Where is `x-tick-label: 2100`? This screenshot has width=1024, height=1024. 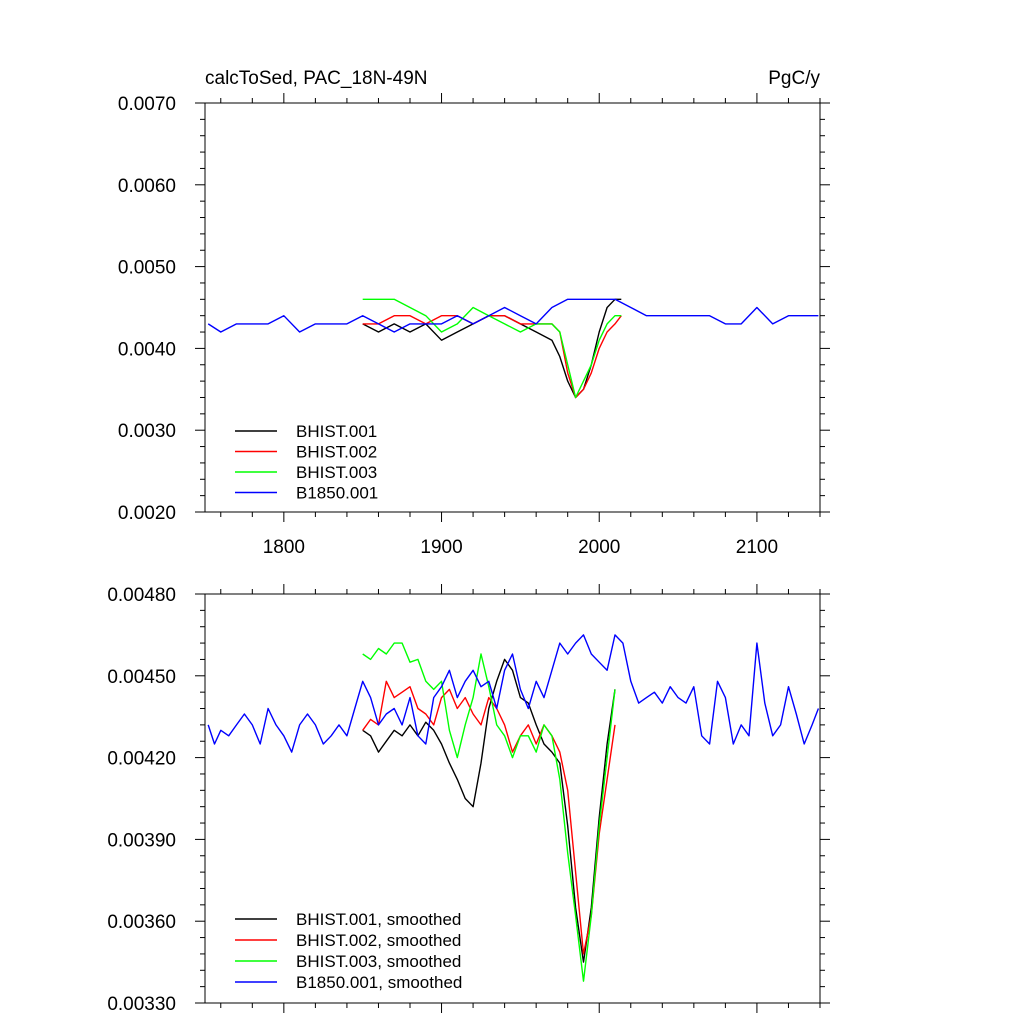
x-tick-label: 2100 is located at coordinates (757, 547).